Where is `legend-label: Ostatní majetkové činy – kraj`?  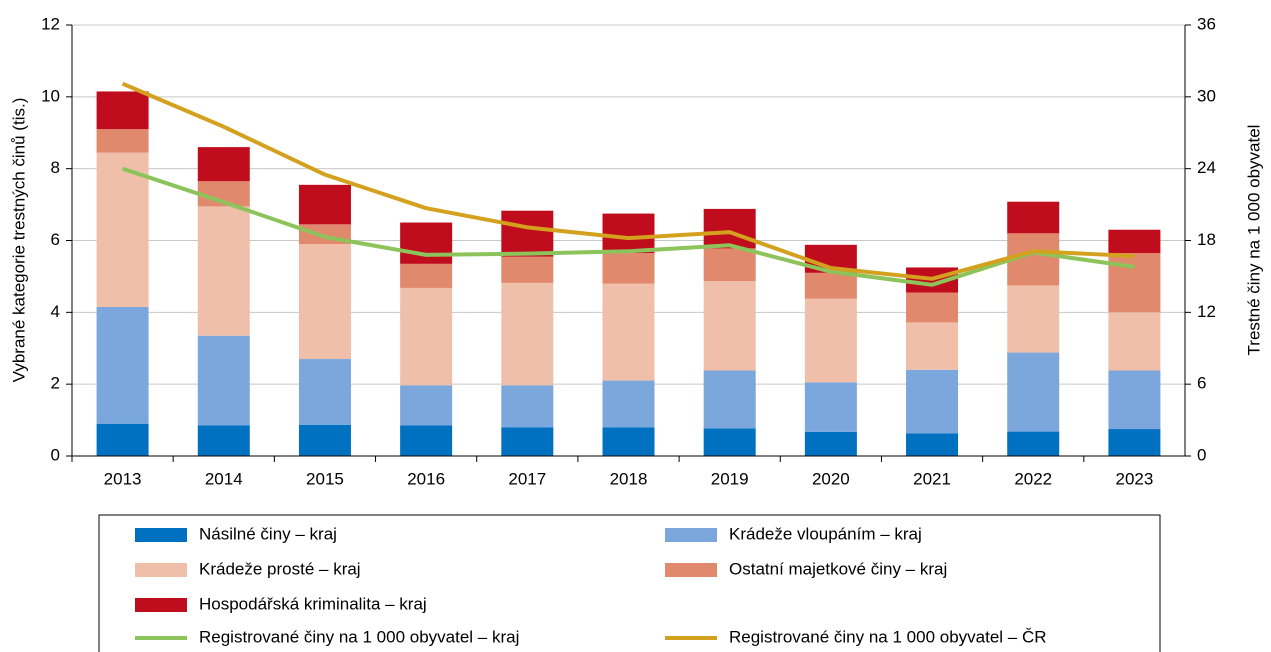
legend-label: Ostatní majetkové činy – kraj is located at coordinates (838, 568).